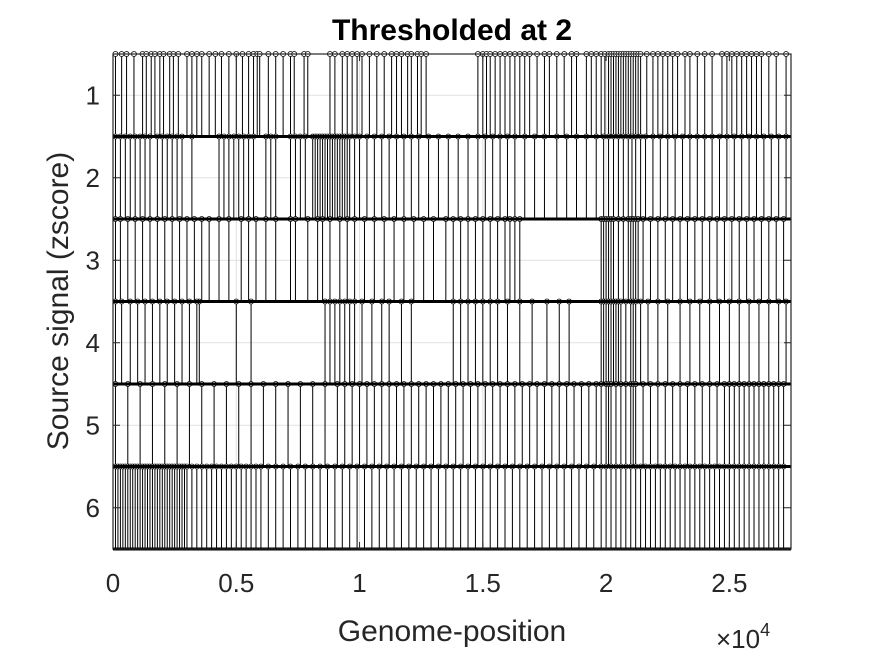 The height and width of the screenshot is (656, 875). What do you see at coordinates (113, 583) in the screenshot?
I see `x-tick-label-0: 0` at bounding box center [113, 583].